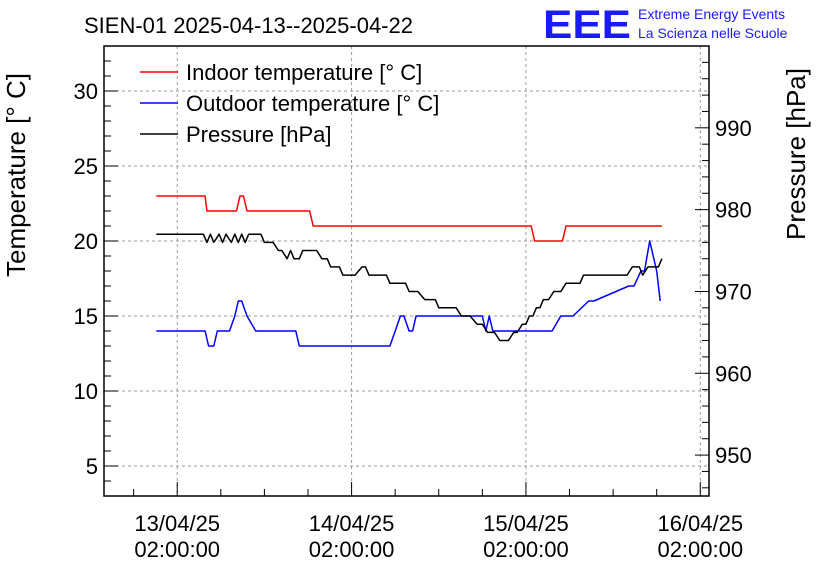  Describe the element at coordinates (526, 549) in the screenshot. I see `x-tick-label-time-2: 02:00:00` at that location.